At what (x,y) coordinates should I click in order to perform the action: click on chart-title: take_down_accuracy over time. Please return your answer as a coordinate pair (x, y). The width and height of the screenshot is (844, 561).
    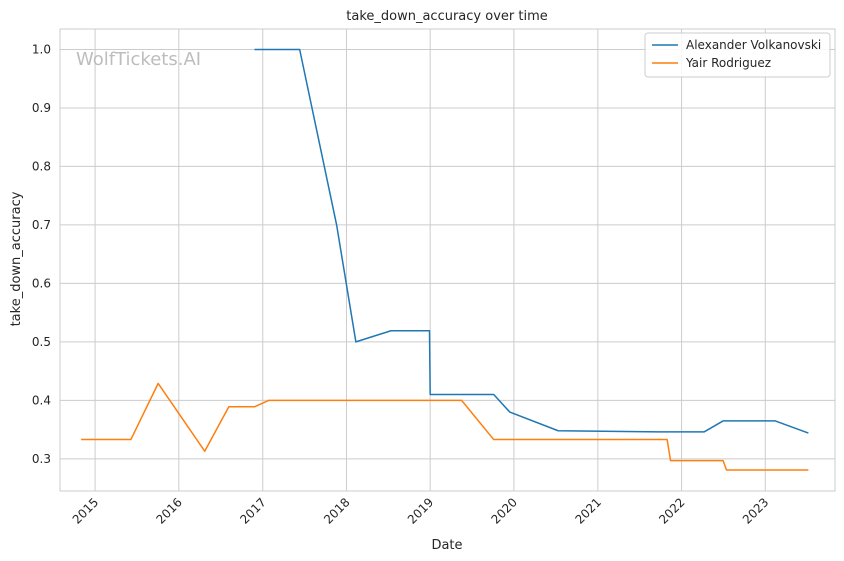
    Looking at the image, I should click on (446, 16).